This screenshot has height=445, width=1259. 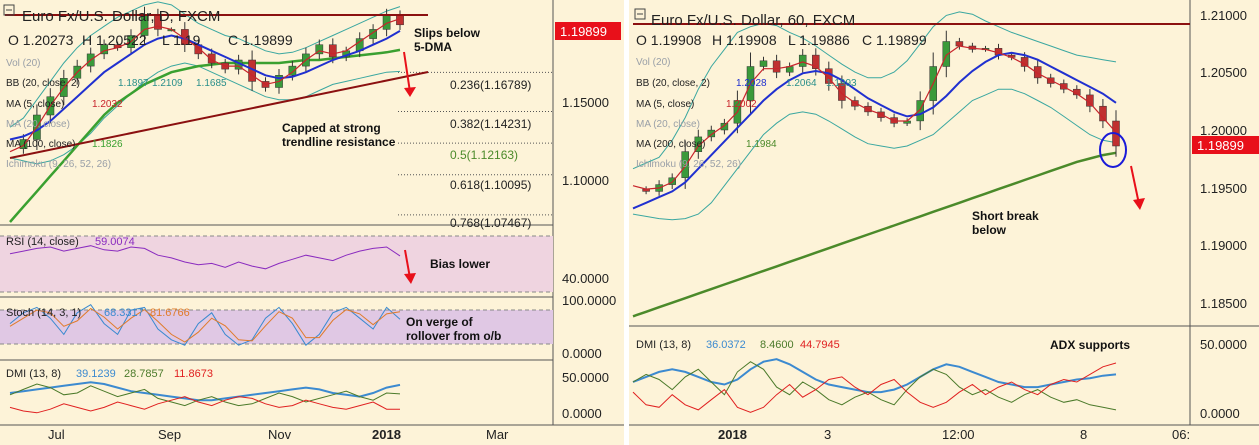 I want to click on left-dmi-series, so click(x=205, y=397).